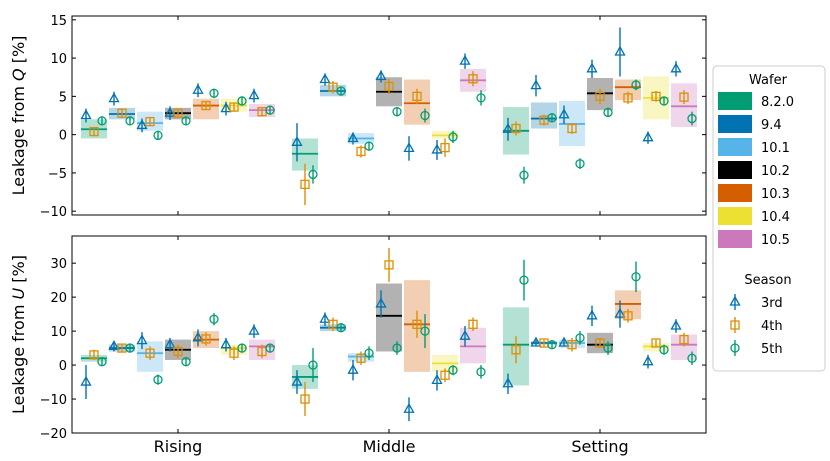  Describe the element at coordinates (18, 116) in the screenshot. I see `y-axis-label: Leakage from Q [%]` at that location.